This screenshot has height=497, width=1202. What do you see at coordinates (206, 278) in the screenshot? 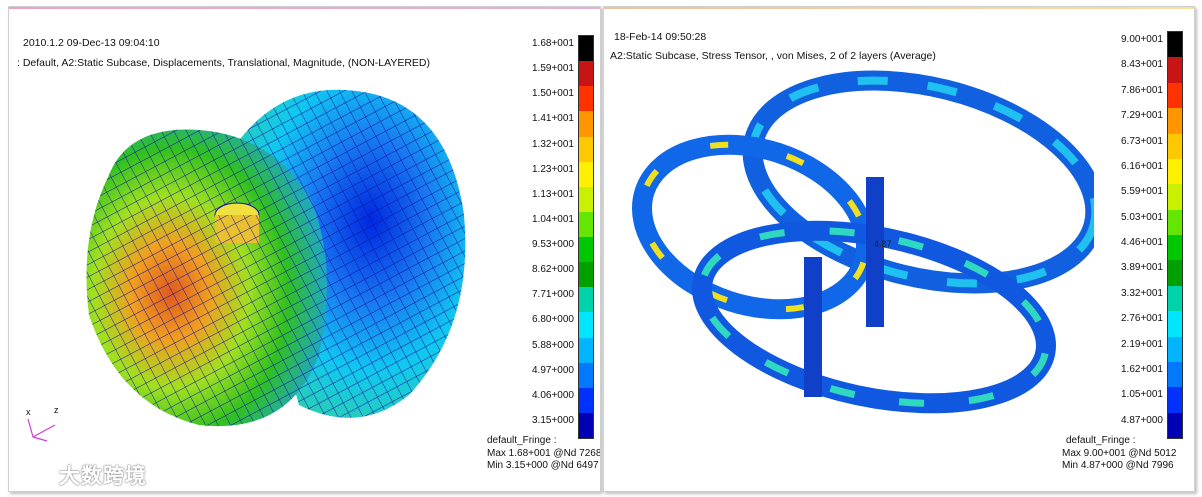
I see `vessel-front-body` at bounding box center [206, 278].